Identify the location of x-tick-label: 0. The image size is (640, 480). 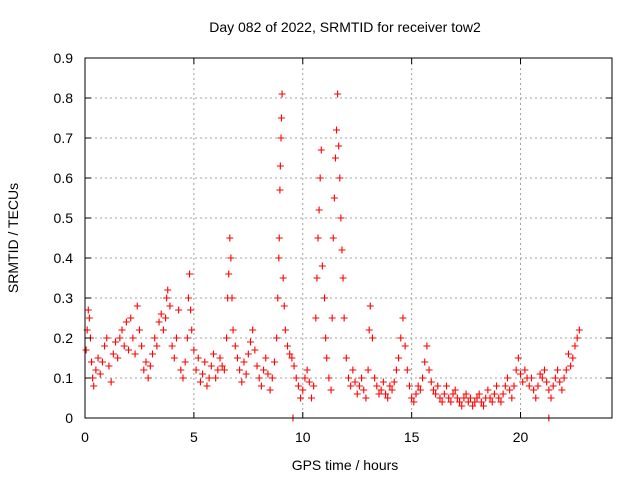
(85, 437).